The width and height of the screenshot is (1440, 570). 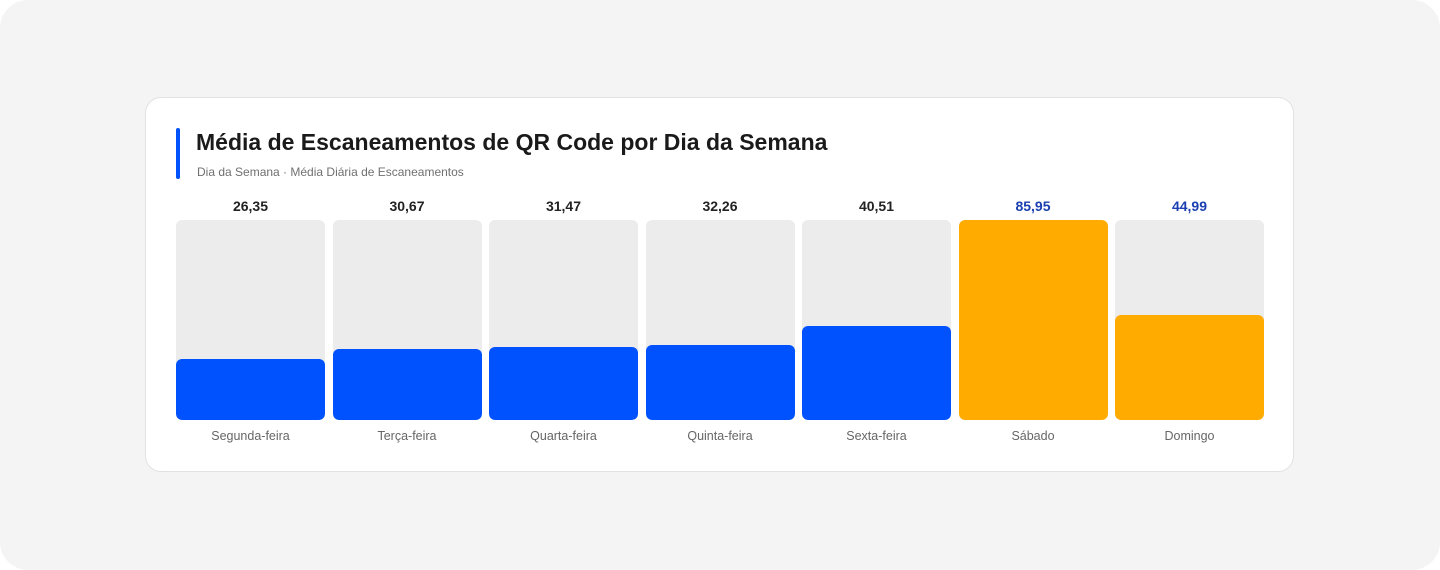 I want to click on x-tick-label: Quarta-feira, so click(x=563, y=436).